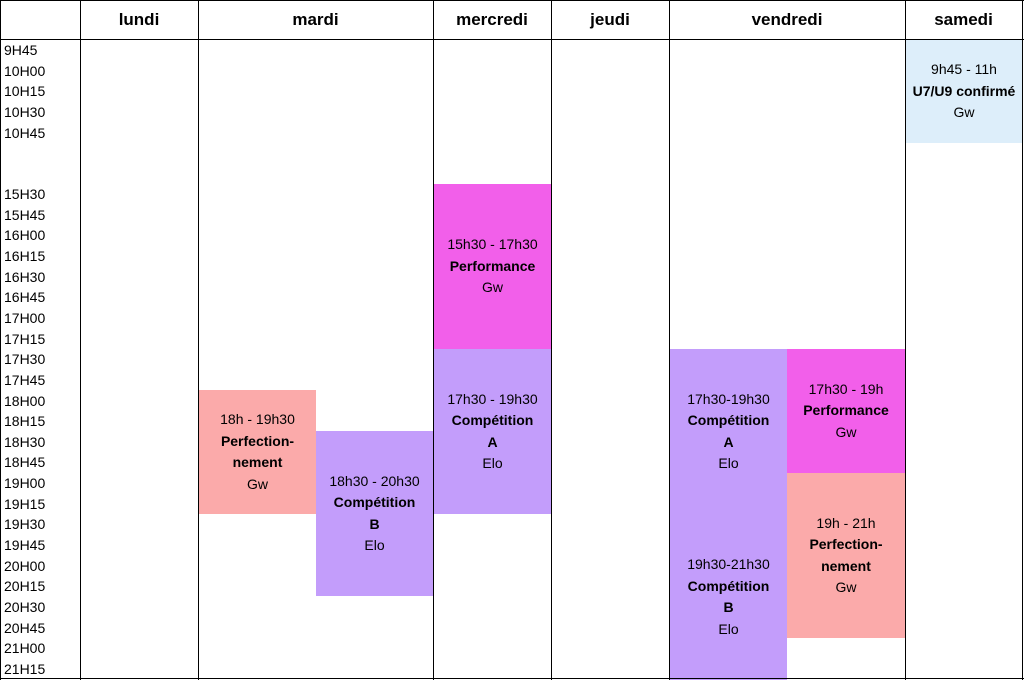 This screenshot has height=680, width=1024. Describe the element at coordinates (846, 522) in the screenshot. I see `event-time: 19h - 21h` at that location.